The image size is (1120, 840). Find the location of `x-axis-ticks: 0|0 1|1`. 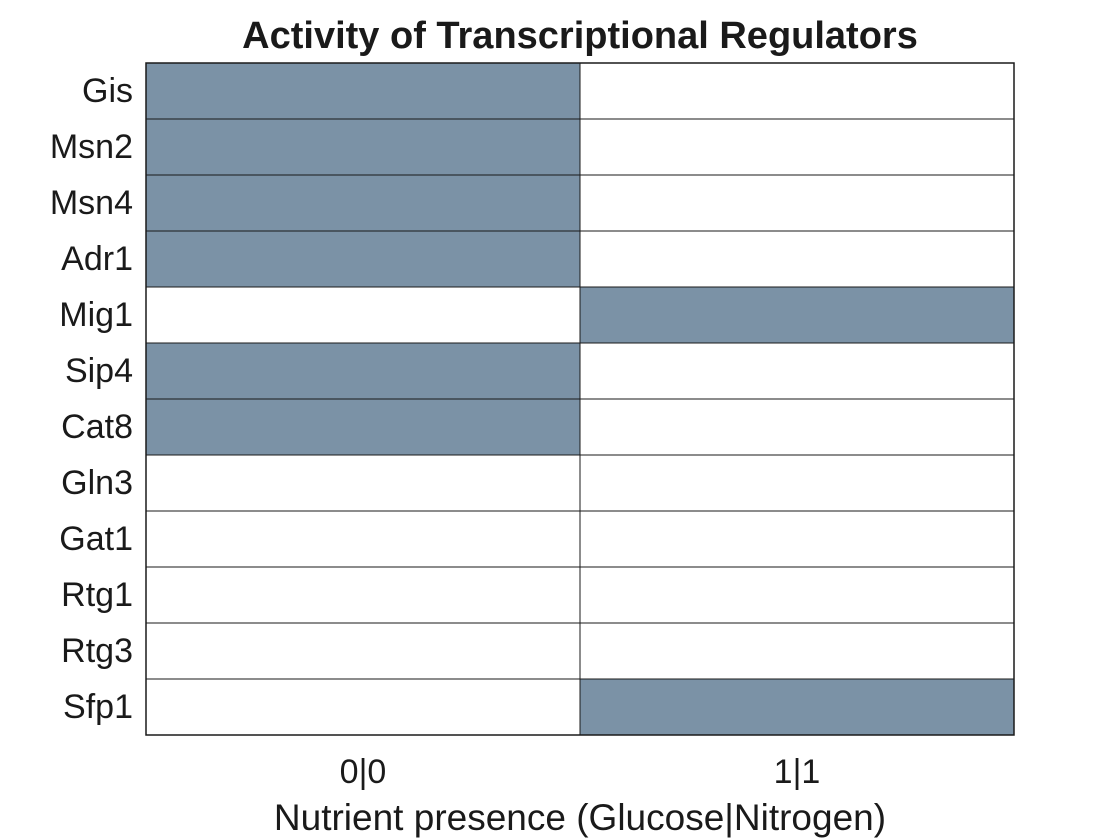

x-axis-ticks: 0|0 1|1 is located at coordinates (580, 772).